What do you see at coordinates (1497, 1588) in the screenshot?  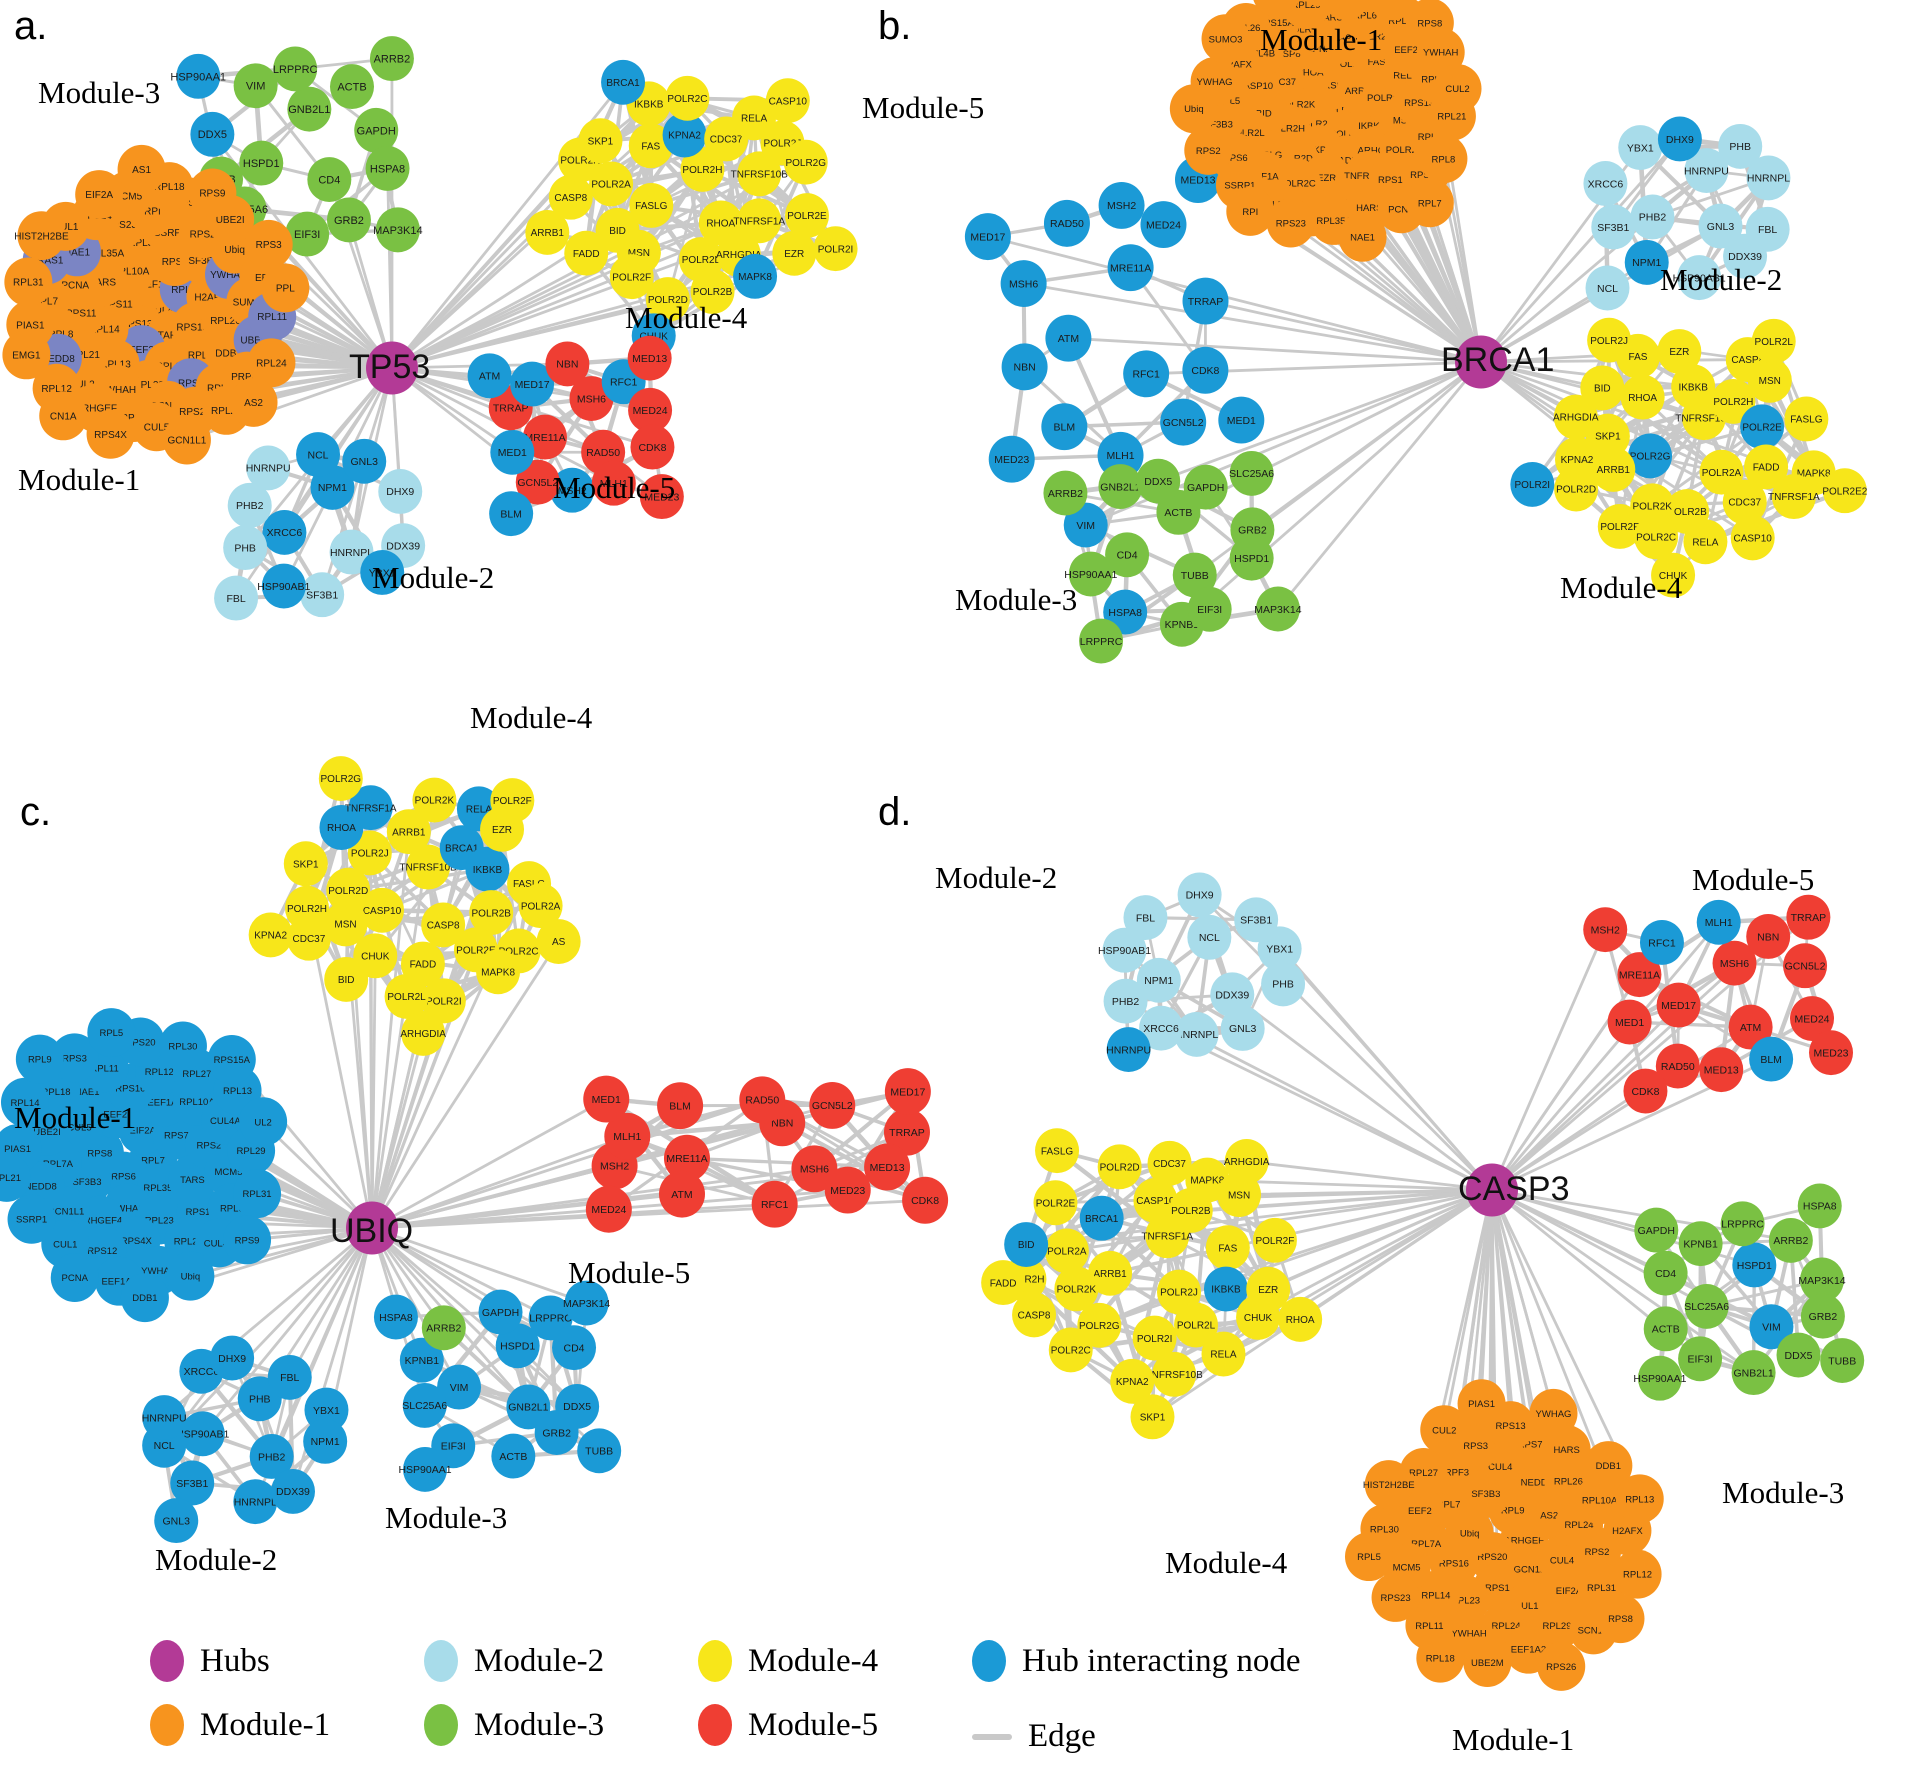 I see `d-m1-RPS1` at bounding box center [1497, 1588].